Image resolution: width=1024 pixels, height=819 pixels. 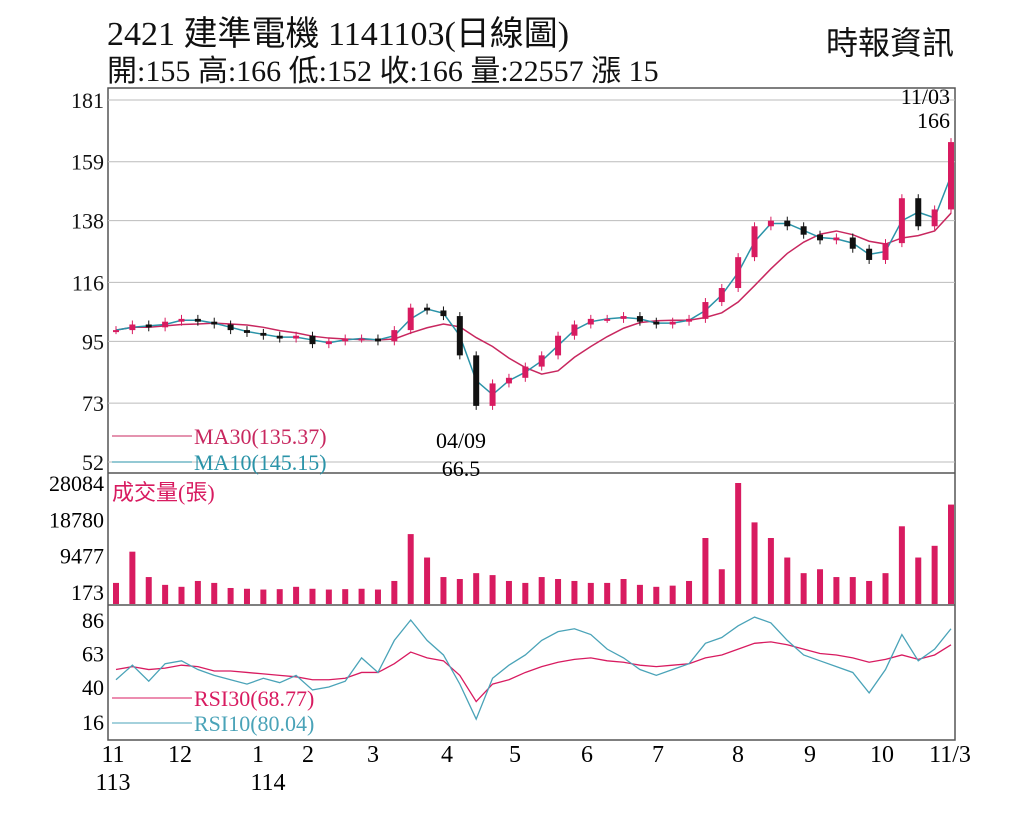 I want to click on y-tick-label: 86, so click(x=93, y=620).